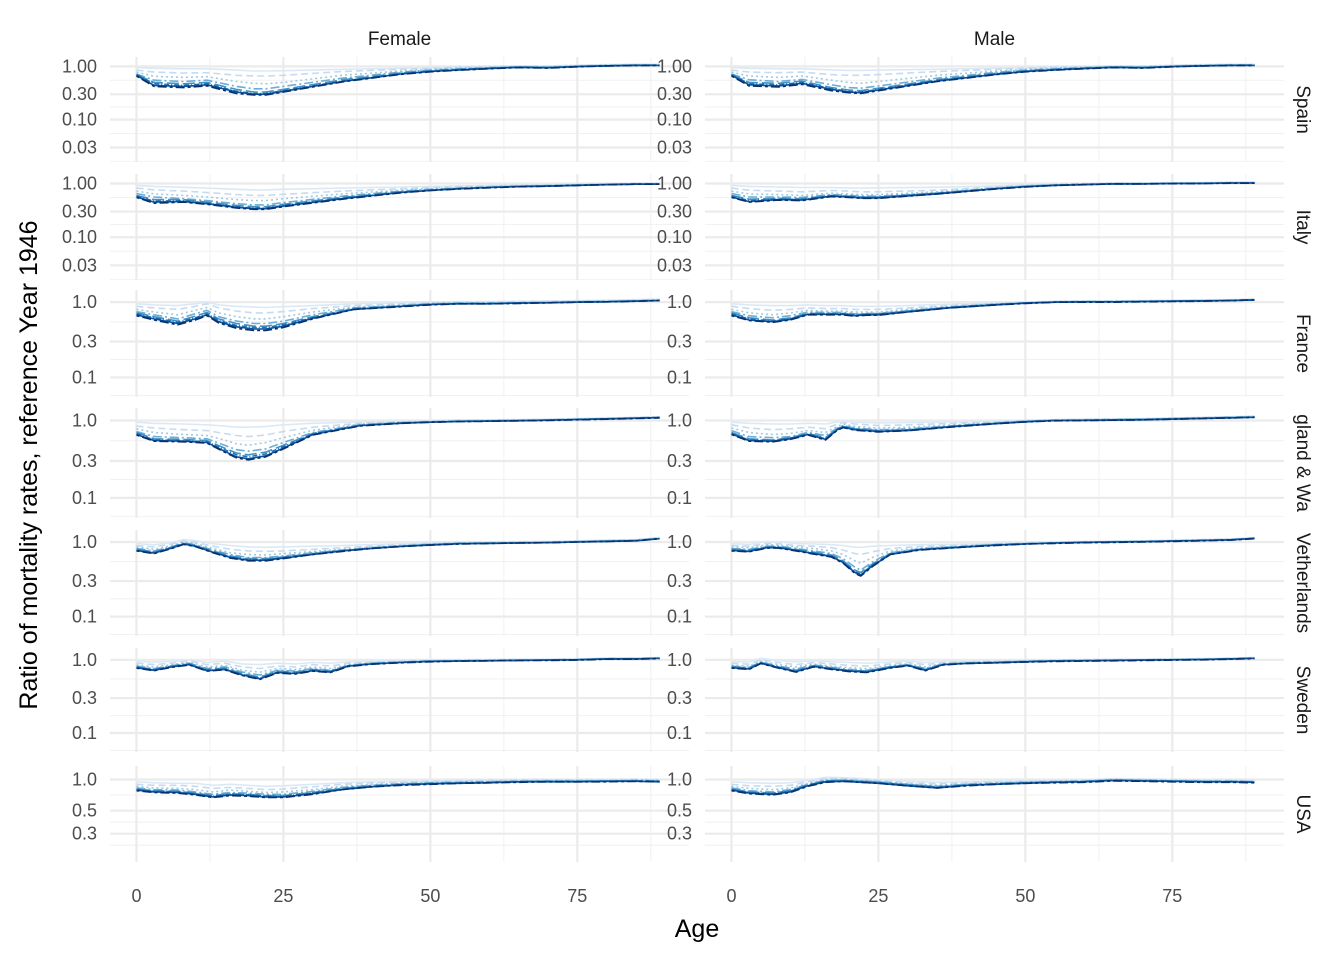  I want to click on x-axis-title: Age, so click(697, 929).